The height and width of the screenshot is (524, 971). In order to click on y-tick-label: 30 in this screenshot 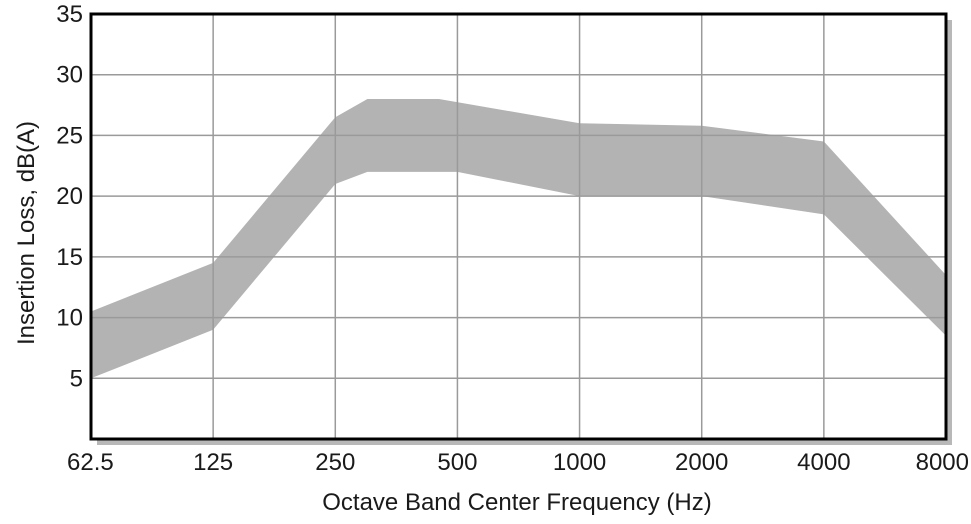, I will do `click(69, 75)`.